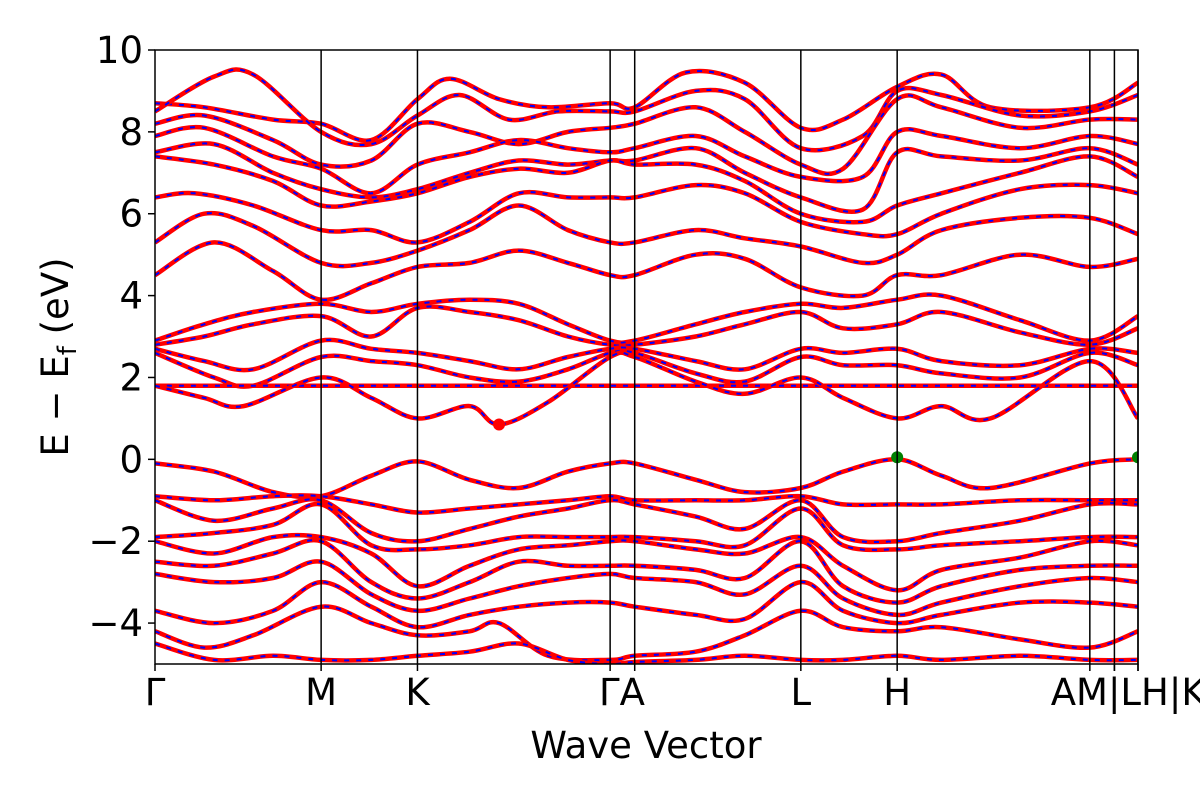  I want to click on band-8-spin-down, so click(646, 271).